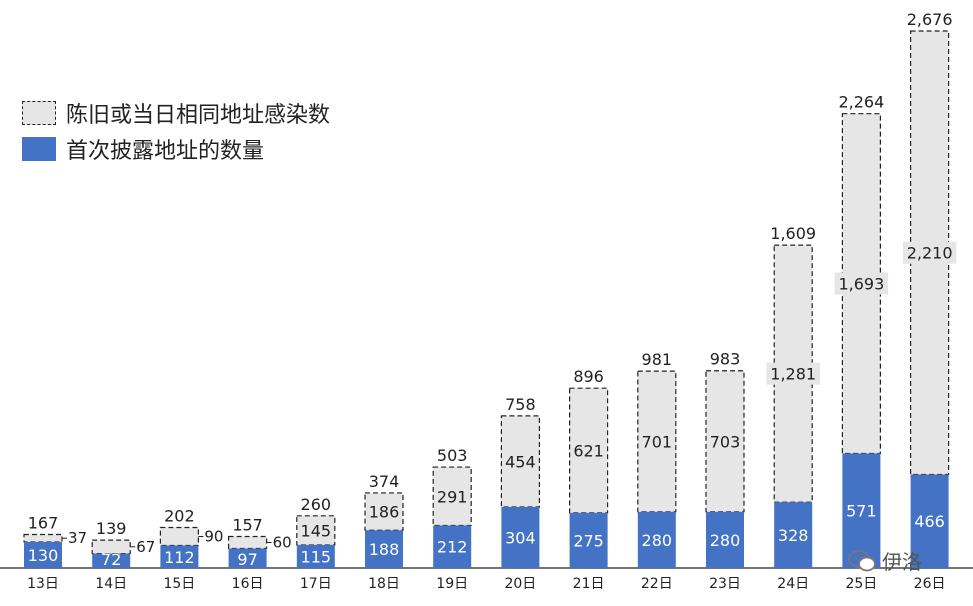 This screenshot has width=973, height=606. I want to click on data-label-old: 1,281, so click(793, 374).